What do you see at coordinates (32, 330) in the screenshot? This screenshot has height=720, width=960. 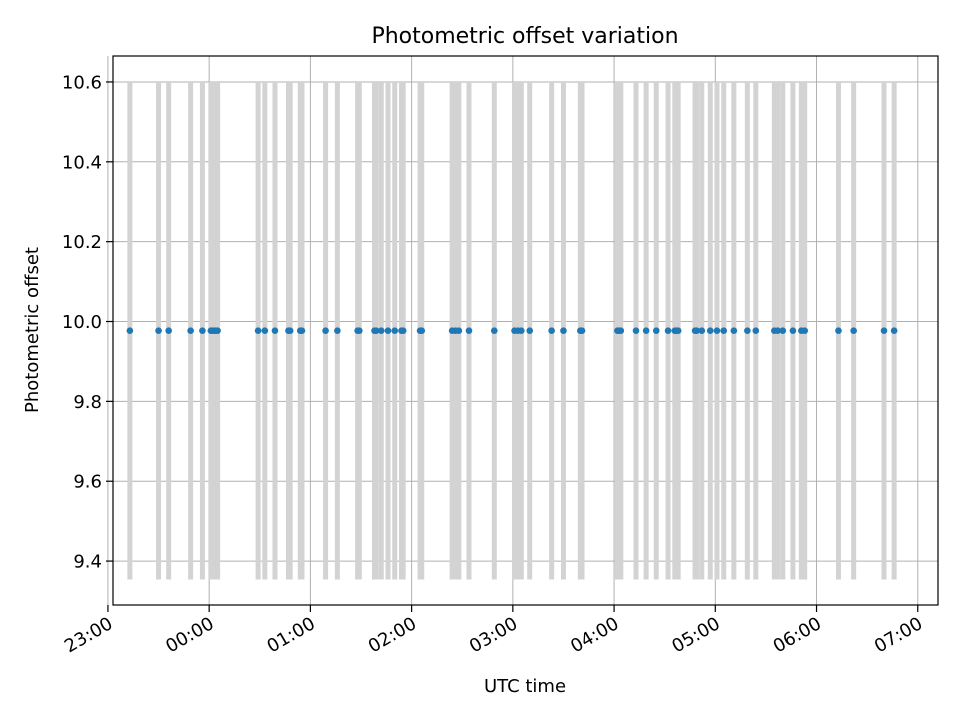 I see `y-axis-label: Photometric offset` at bounding box center [32, 330].